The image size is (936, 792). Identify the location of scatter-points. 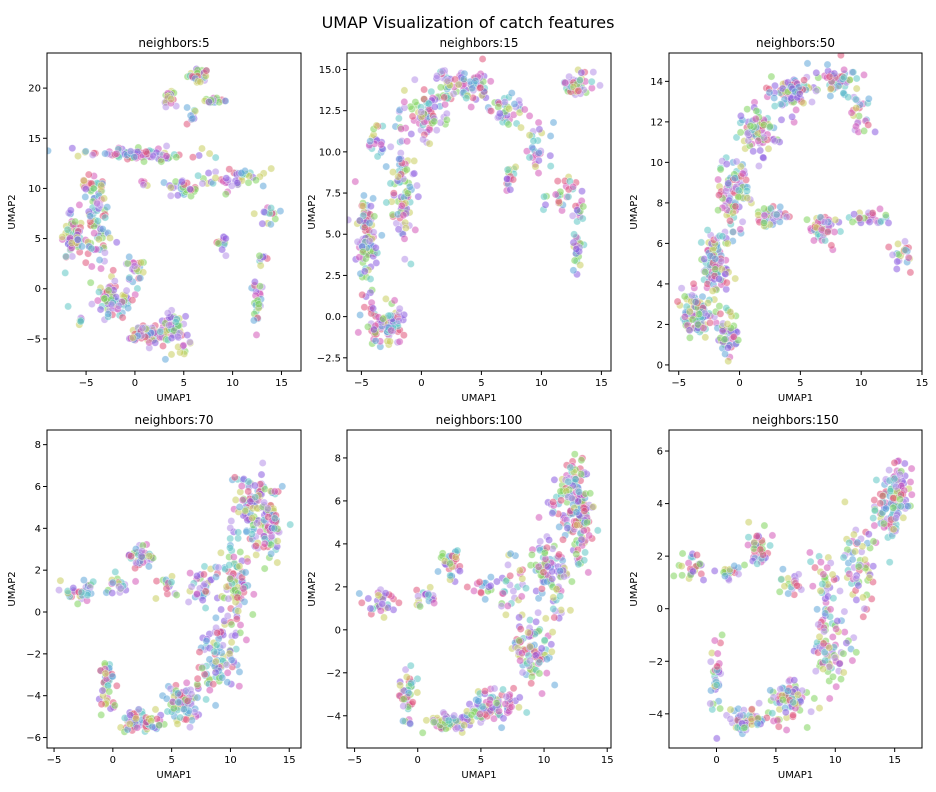
(794, 209).